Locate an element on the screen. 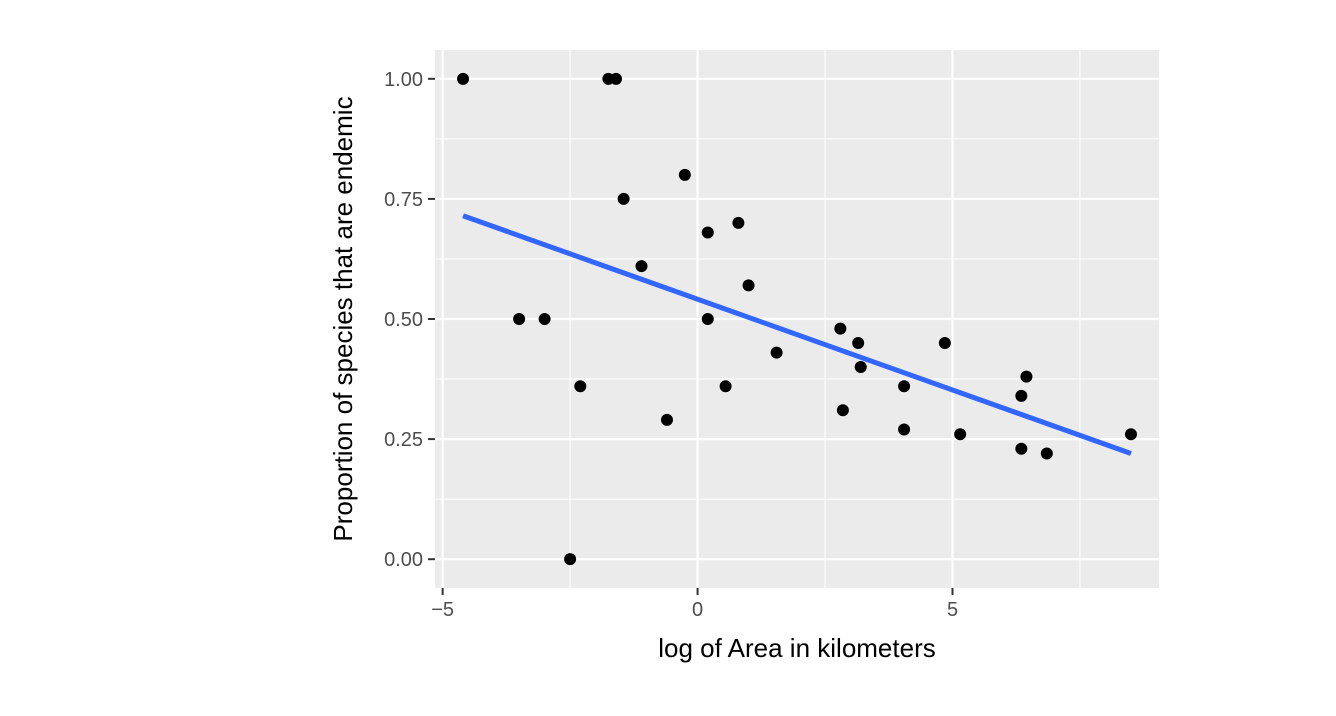 The width and height of the screenshot is (1336, 716). y-axis-ticks: 0.00 0.25 0.50 0.75 1.00 is located at coordinates (409, 320).